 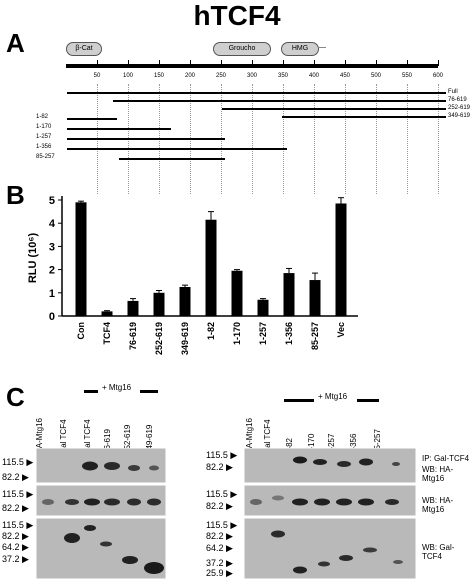 What do you see at coordinates (84, 49) in the screenshot?
I see `domain-beta-cat: β-Cat` at bounding box center [84, 49].